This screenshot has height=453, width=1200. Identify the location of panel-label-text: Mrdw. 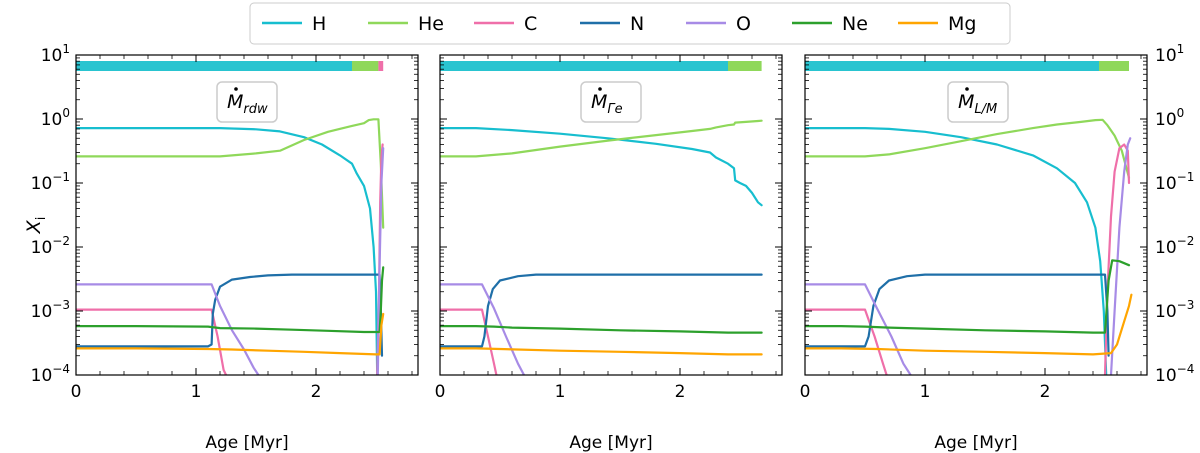
(247, 104).